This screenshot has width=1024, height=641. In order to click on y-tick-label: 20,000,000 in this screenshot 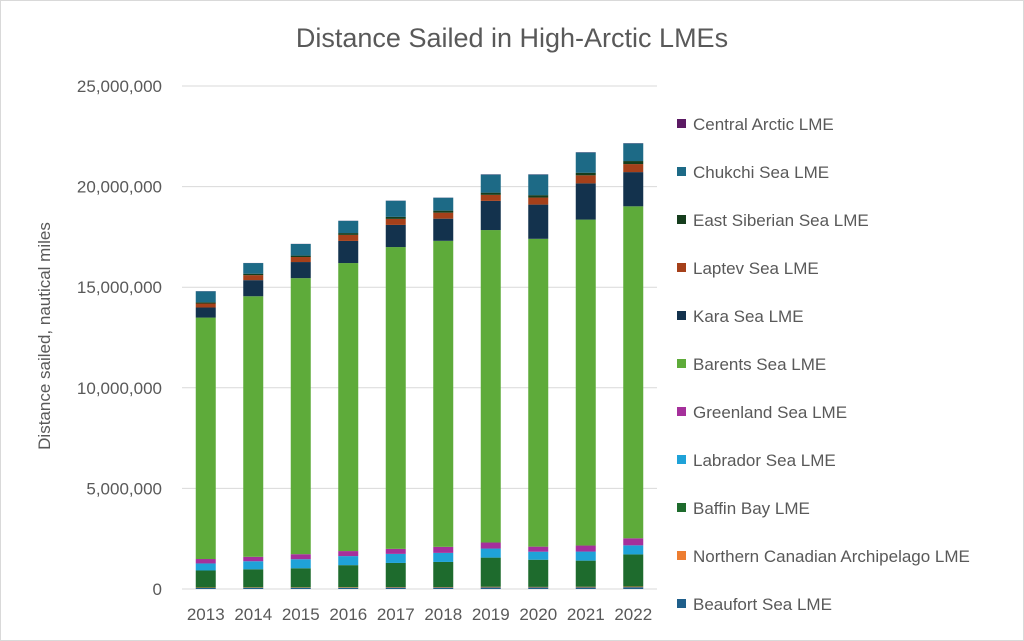, I will do `click(119, 187)`.